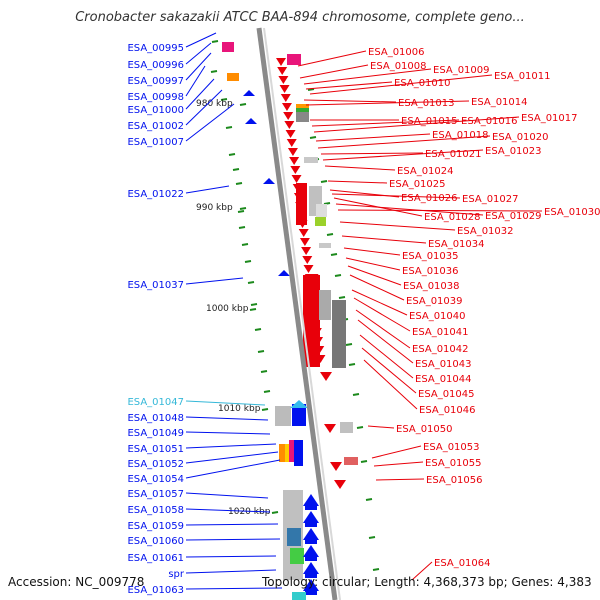  I want to click on gene-label-right-34: ESA_01046, so click(447, 410).